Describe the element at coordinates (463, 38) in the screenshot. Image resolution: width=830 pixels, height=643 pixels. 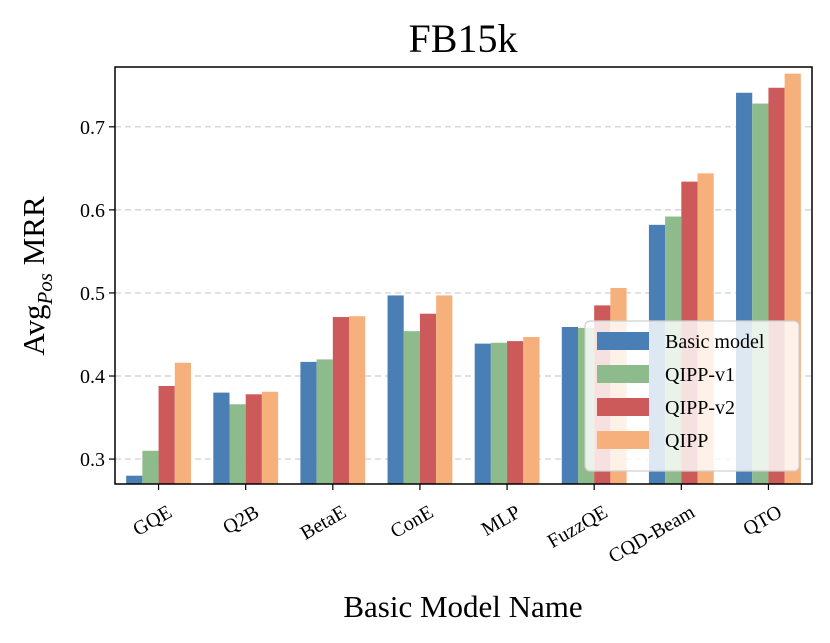
I see `chart-title: FB15k` at that location.